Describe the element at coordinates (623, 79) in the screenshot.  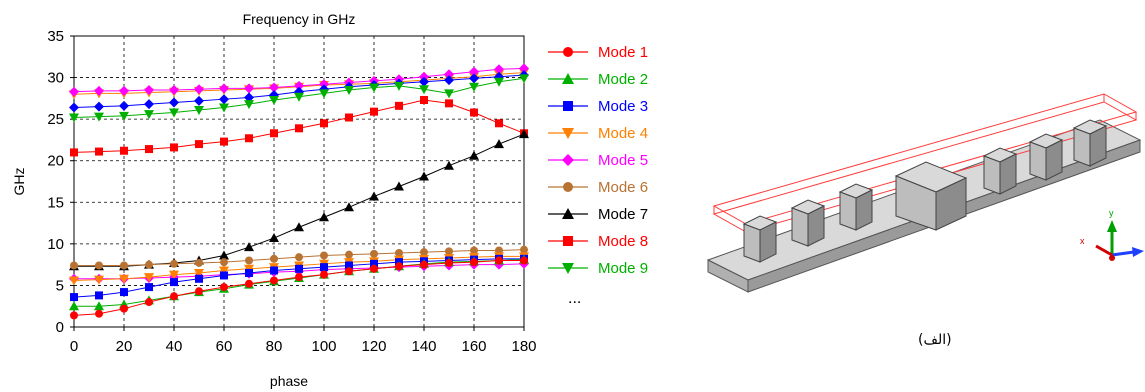
I see `legend-label: Mode 2` at that location.